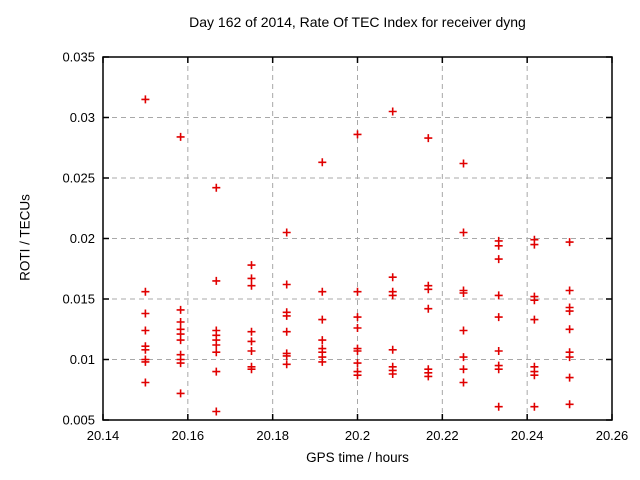 The height and width of the screenshot is (480, 640). Describe the element at coordinates (357, 457) in the screenshot. I see `x-axis-label: GPS time / hours` at that location.